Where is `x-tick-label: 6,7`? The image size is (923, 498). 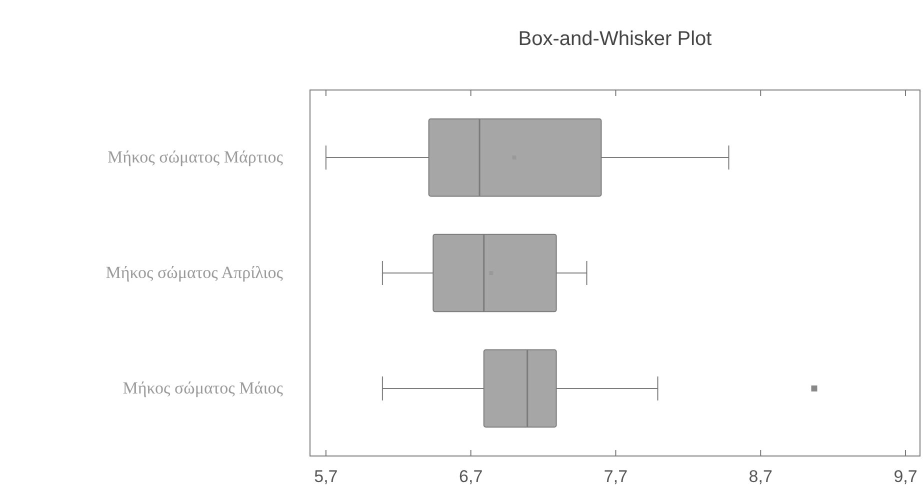
x-tick-label: 6,7 is located at coordinates (471, 476).